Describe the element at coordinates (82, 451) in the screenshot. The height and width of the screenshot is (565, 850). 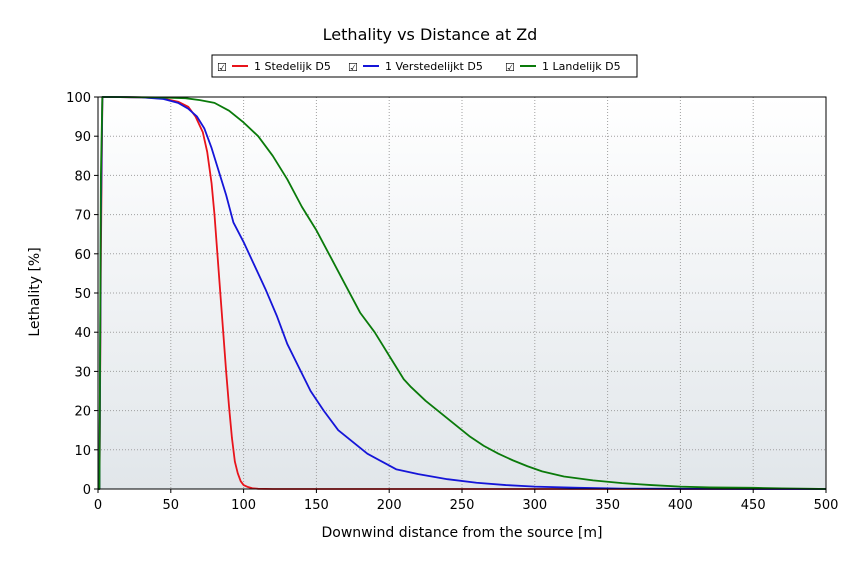
I see `y-tick-label: 10` at that location.